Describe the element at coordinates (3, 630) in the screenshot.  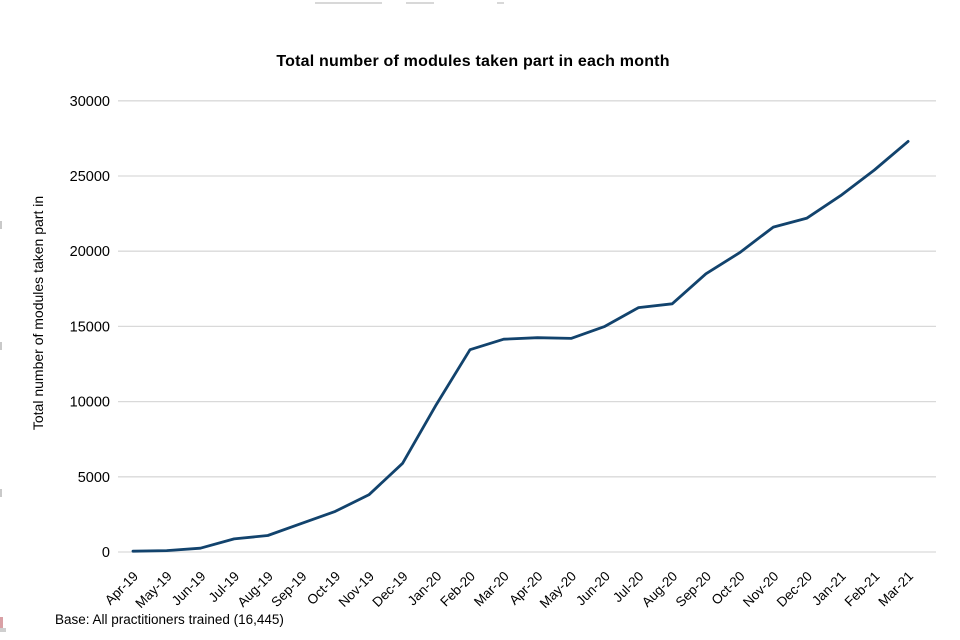
I see `crop-artifact-chip` at that location.